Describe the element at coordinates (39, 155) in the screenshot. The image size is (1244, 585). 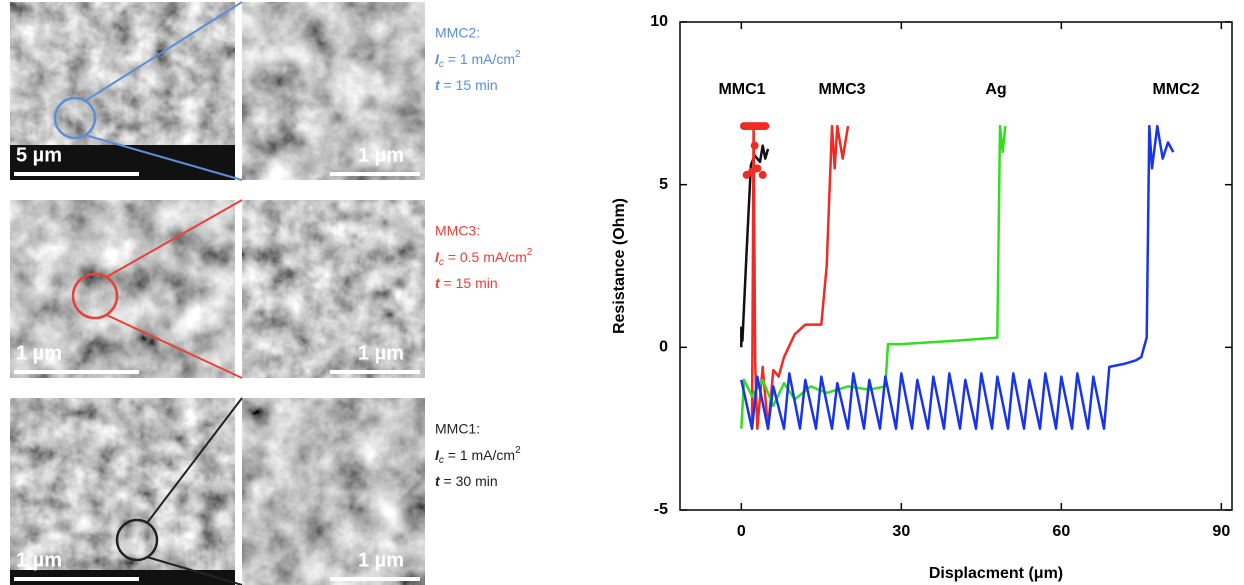
I see `scale-label: 5 µm` at that location.